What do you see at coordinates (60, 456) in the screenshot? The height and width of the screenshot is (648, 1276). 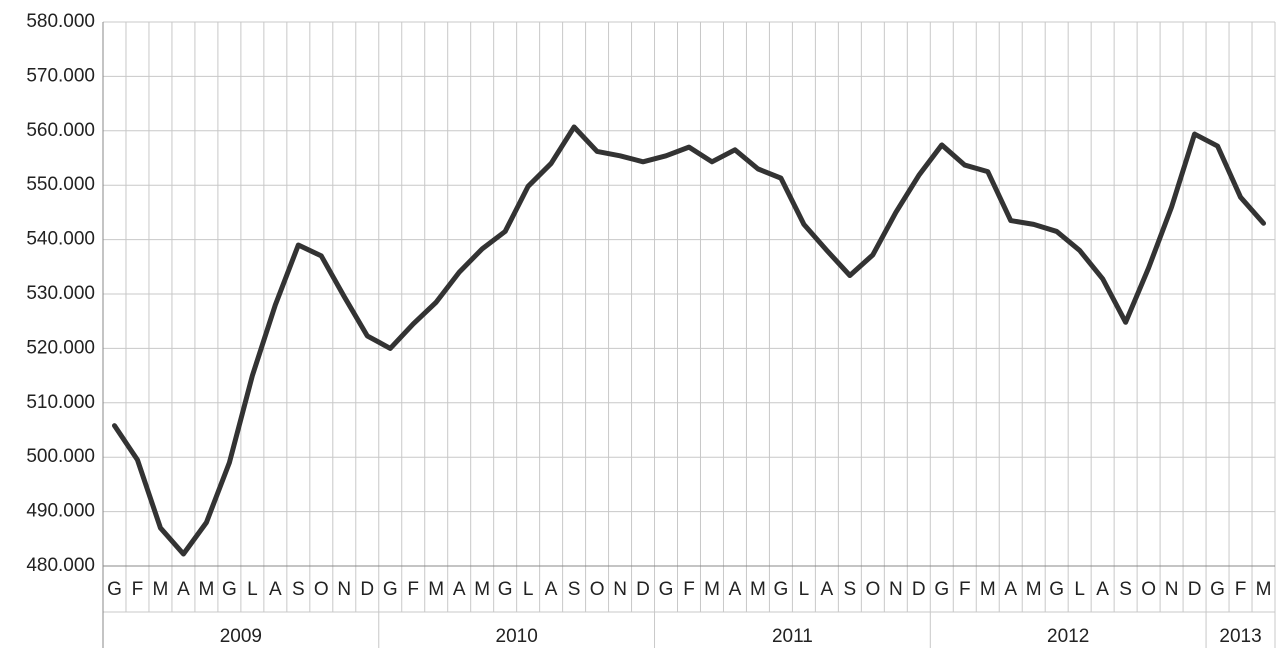 I see `y-tick-label: 500.000` at bounding box center [60, 456].